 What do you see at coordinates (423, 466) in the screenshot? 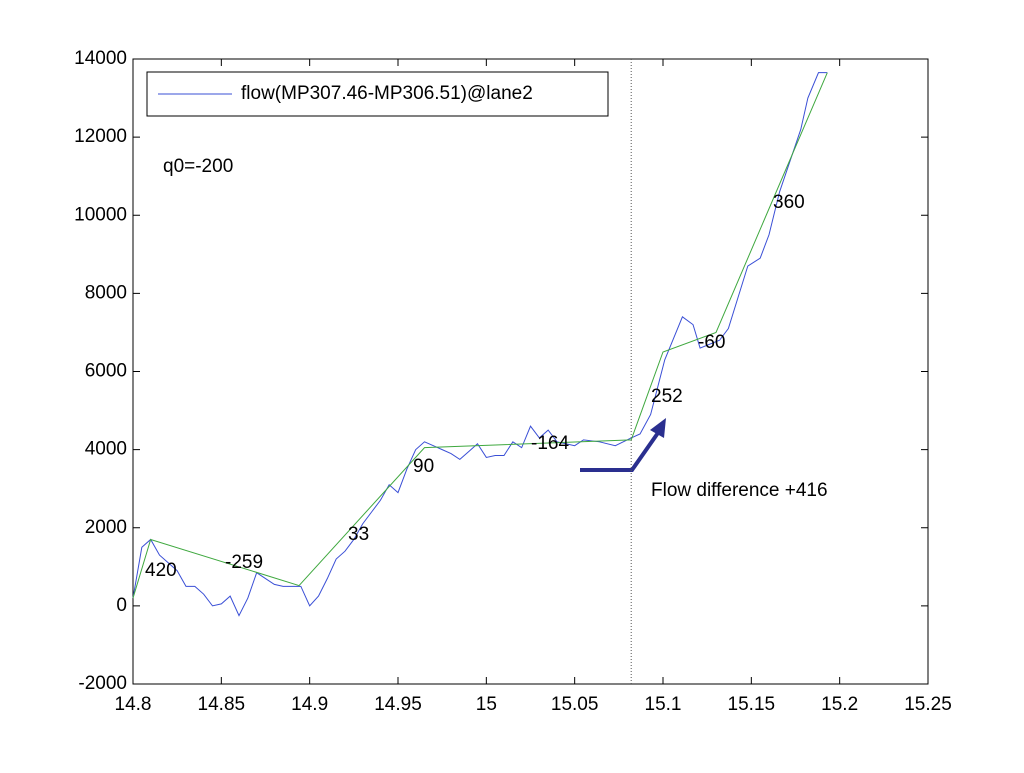
I see `annotation: 90` at bounding box center [423, 466].